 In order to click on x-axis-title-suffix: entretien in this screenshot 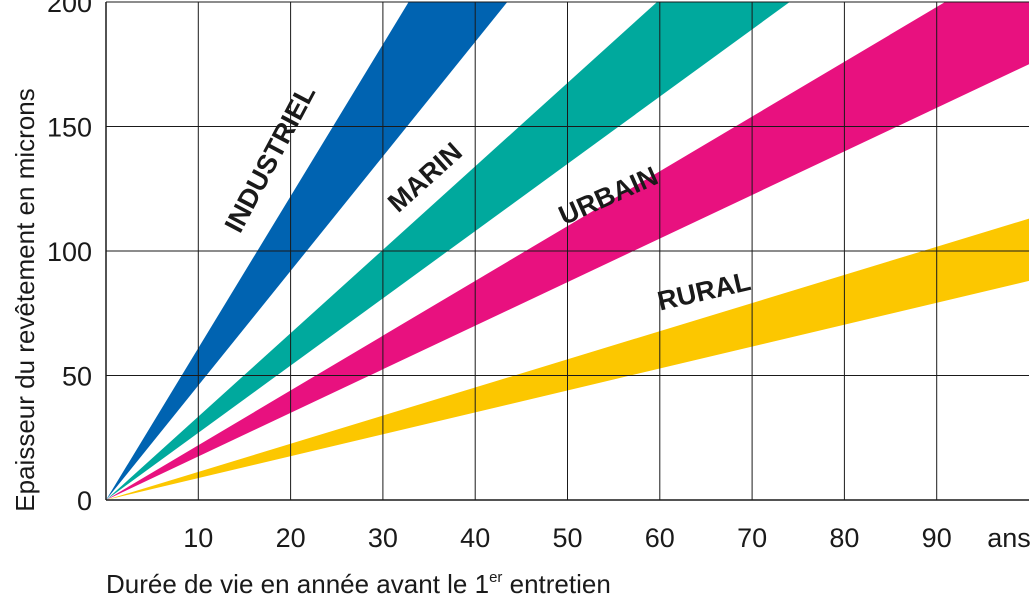, I will do `click(556, 584)`.